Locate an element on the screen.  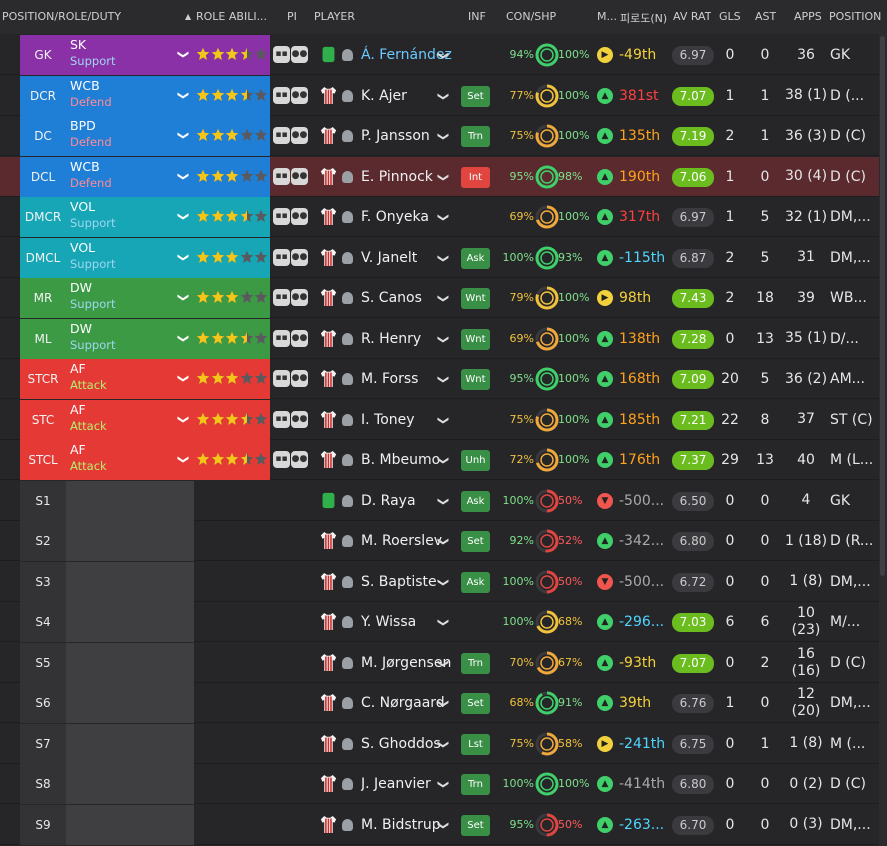
player-name: V. Janelt is located at coordinates (389, 257).